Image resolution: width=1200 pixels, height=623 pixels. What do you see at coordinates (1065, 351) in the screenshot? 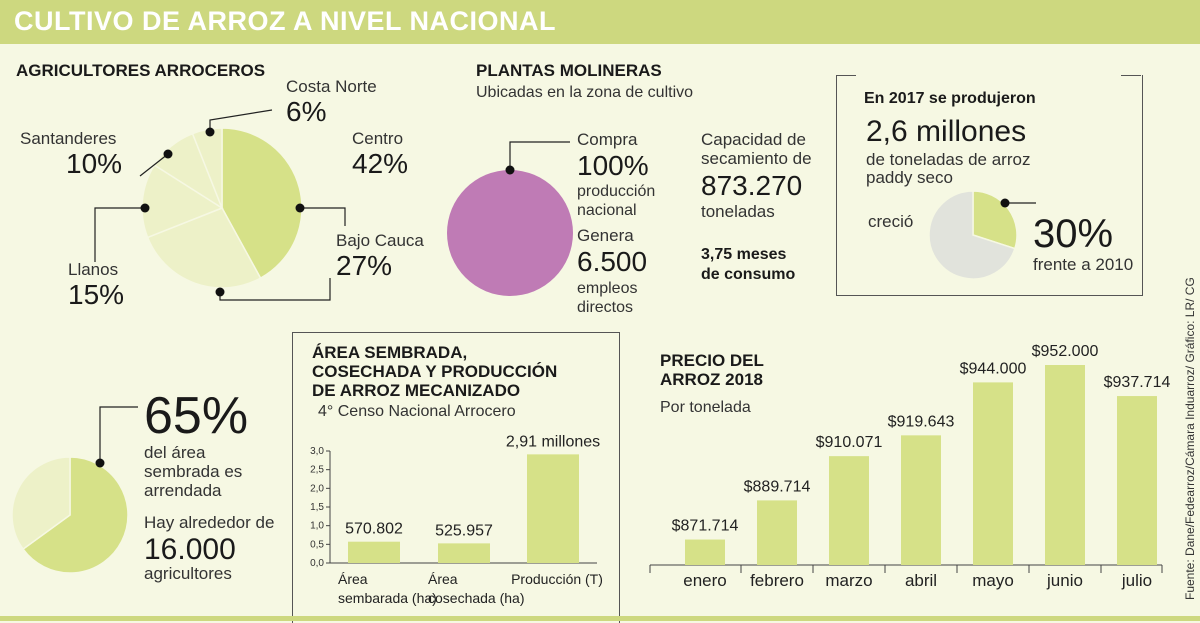
I see `precio-value-label: $952.000` at bounding box center [1065, 351].